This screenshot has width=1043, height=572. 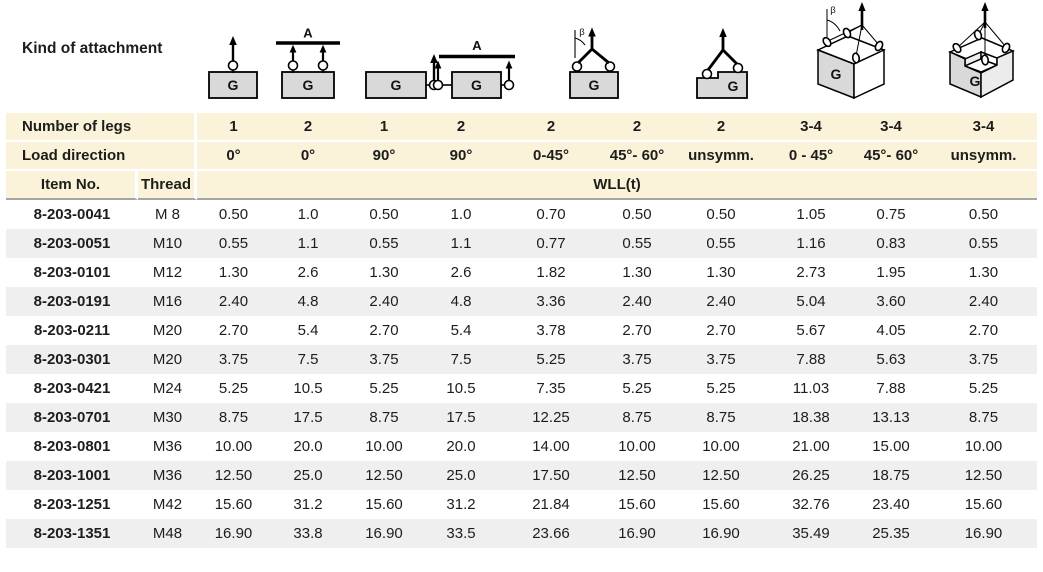 What do you see at coordinates (891, 446) in the screenshot?
I see `wll-cell: 15.00` at bounding box center [891, 446].